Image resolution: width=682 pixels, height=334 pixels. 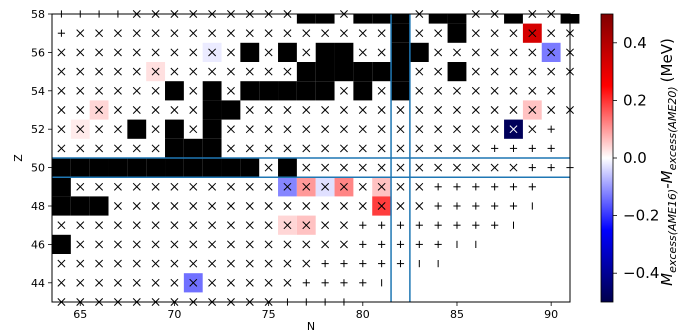 I want to click on colorbar-ticks: 0.4 0.2 0.0 −0.2 −0.4, so click(x=636, y=158).